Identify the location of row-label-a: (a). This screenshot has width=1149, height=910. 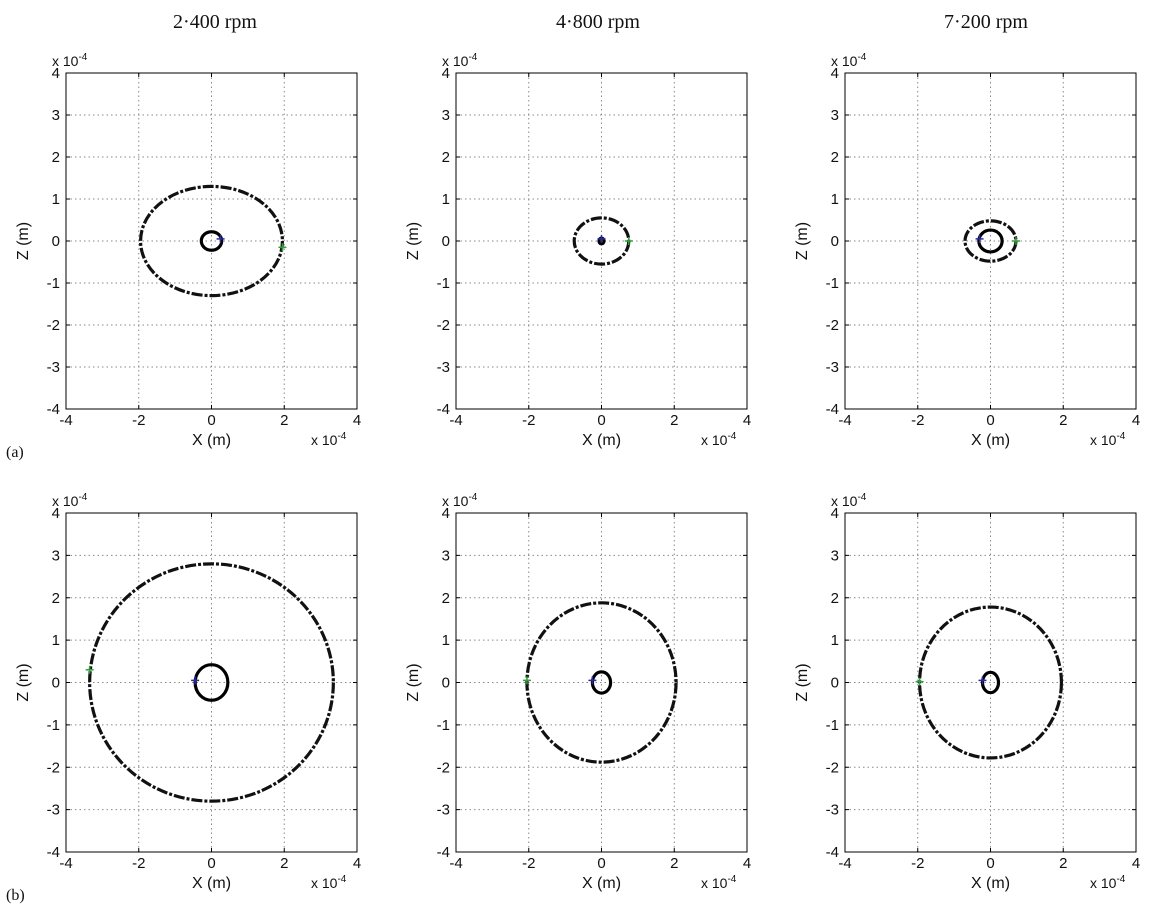
(15, 452).